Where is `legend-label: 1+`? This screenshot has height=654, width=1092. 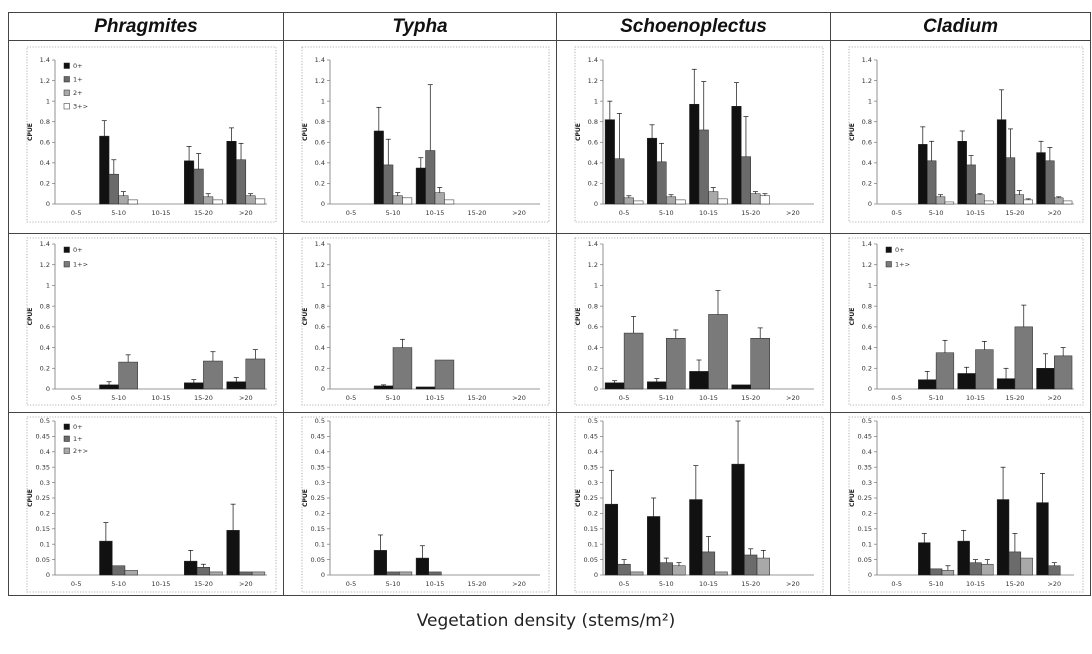 legend-label: 1+ is located at coordinates (78, 80).